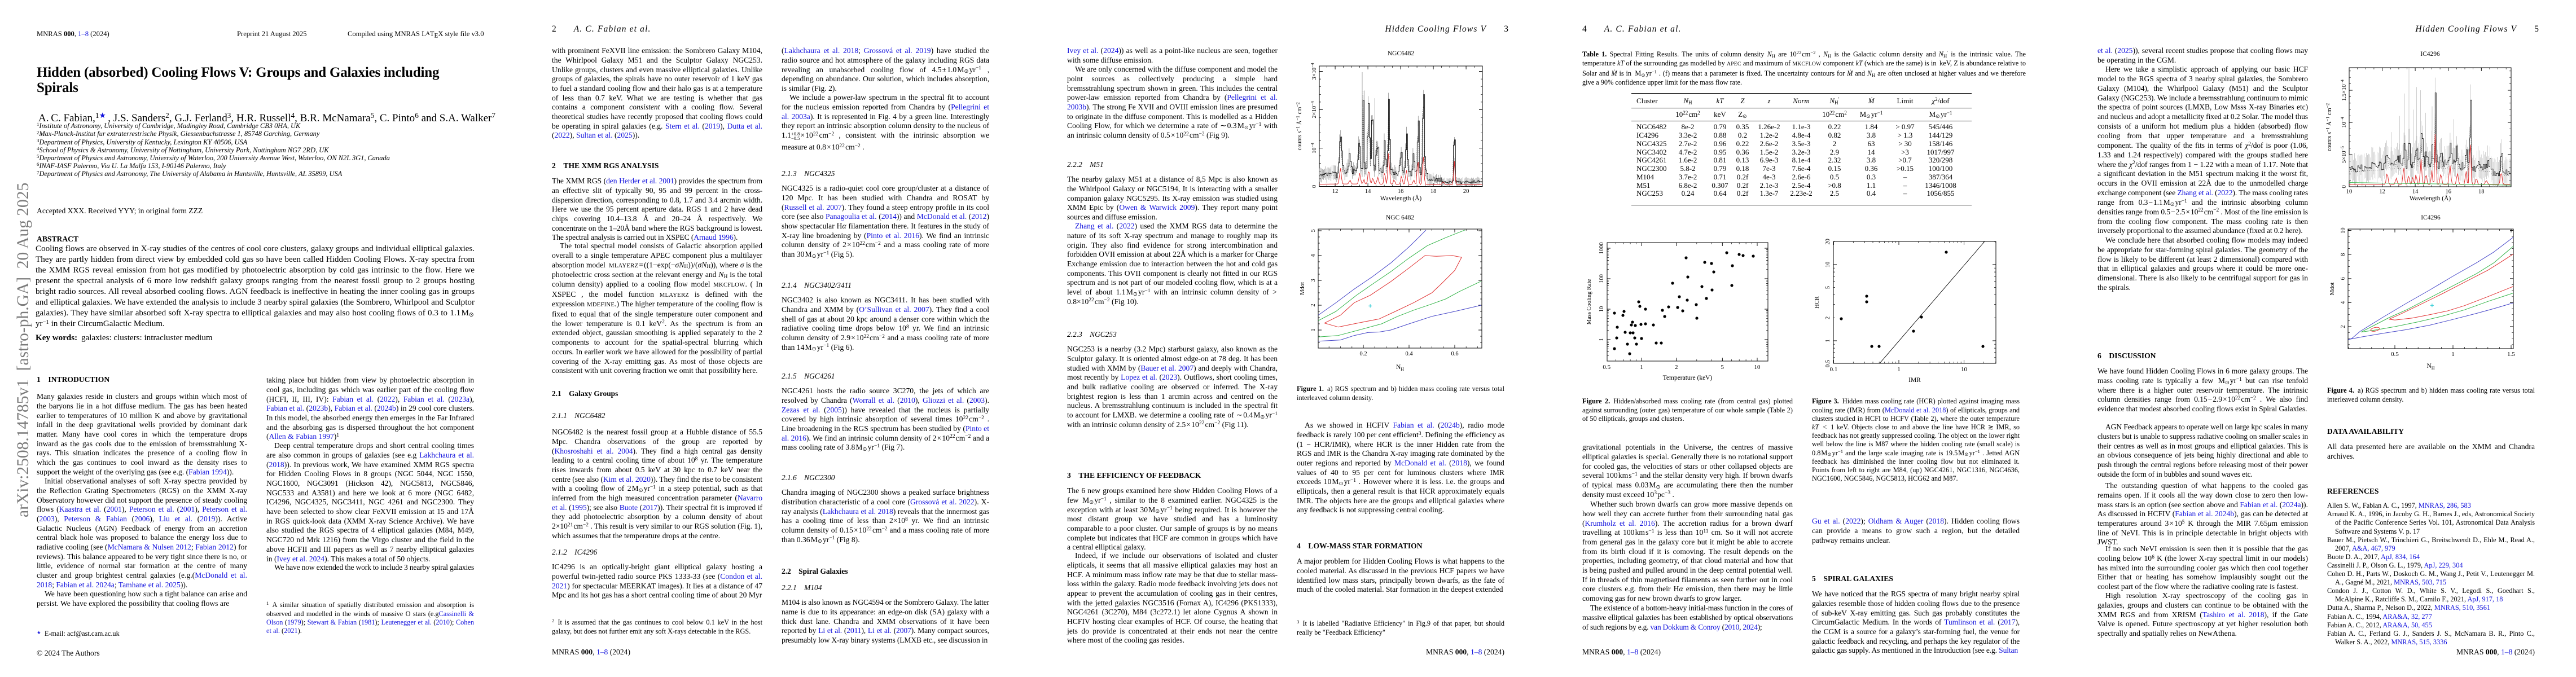  Describe the element at coordinates (1589, 301) in the screenshot. I see `svg-text: Mass Cooling Rate` at that location.